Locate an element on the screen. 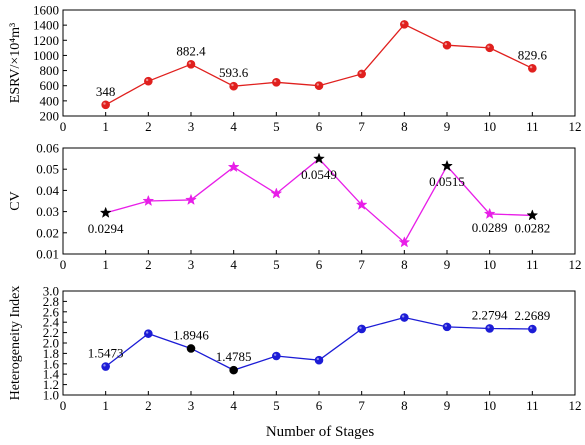 This screenshot has width=585, height=445. cv-x-tick-label: 8 is located at coordinates (404, 264).